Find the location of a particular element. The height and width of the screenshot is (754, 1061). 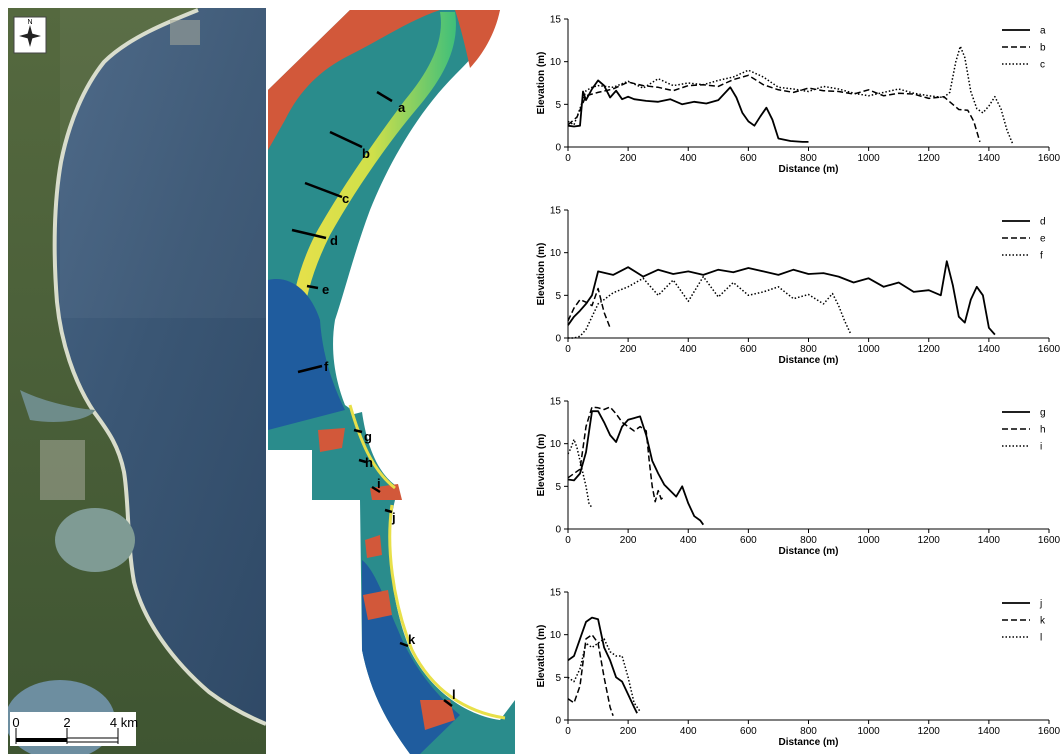

transect-label-b: b is located at coordinates (366, 153).